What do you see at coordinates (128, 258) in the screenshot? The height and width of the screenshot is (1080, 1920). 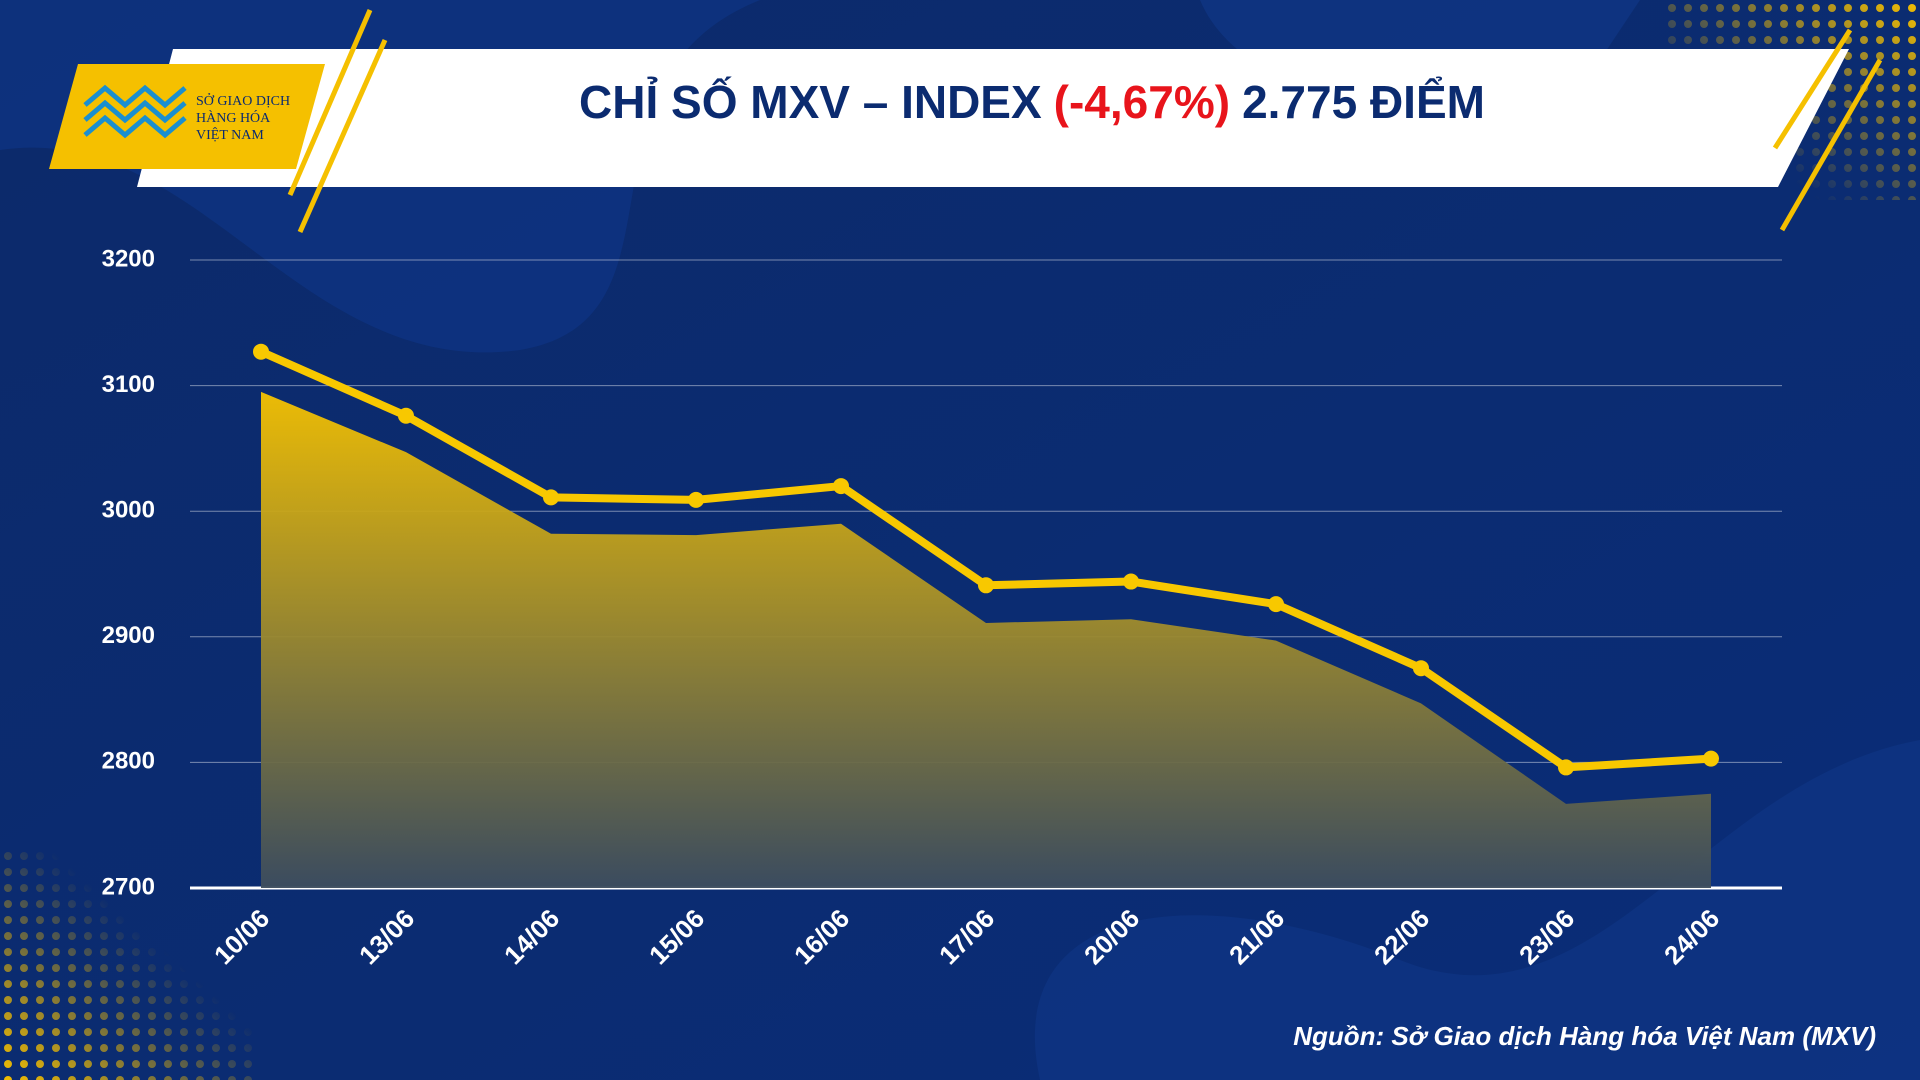 I see `y-tick-label: 3200` at bounding box center [128, 258].